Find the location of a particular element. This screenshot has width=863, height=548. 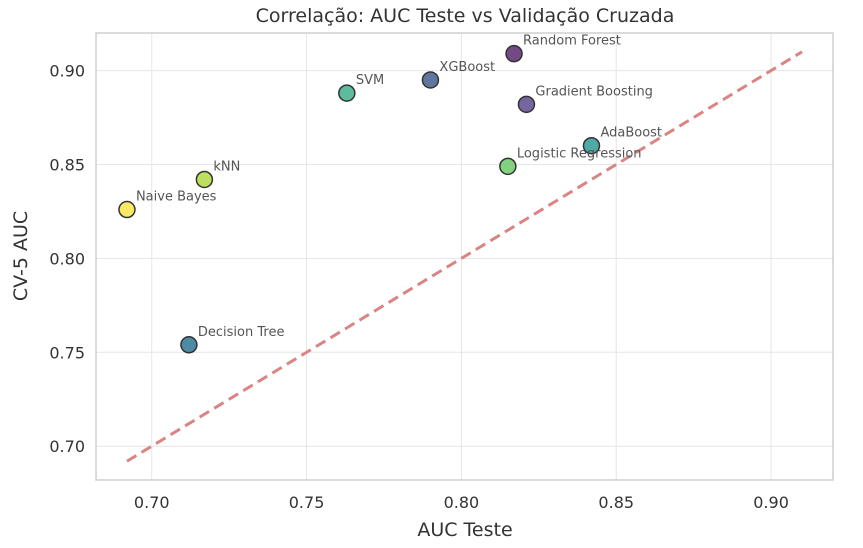

y-tick-label: 0.90 is located at coordinates (67, 71).